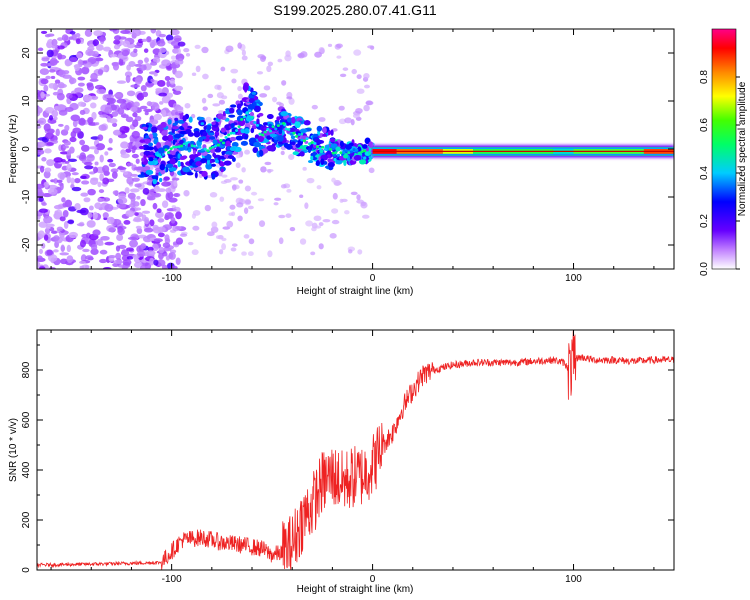 This screenshot has height=600, width=750. I want to click on snr-y-tick-label: 600, so click(26, 419).